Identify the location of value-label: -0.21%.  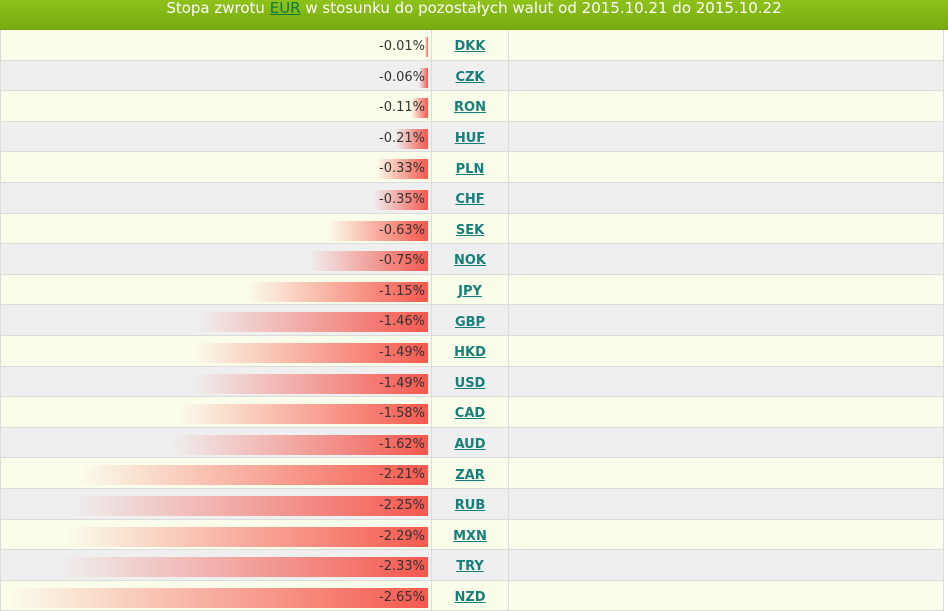
(402, 138).